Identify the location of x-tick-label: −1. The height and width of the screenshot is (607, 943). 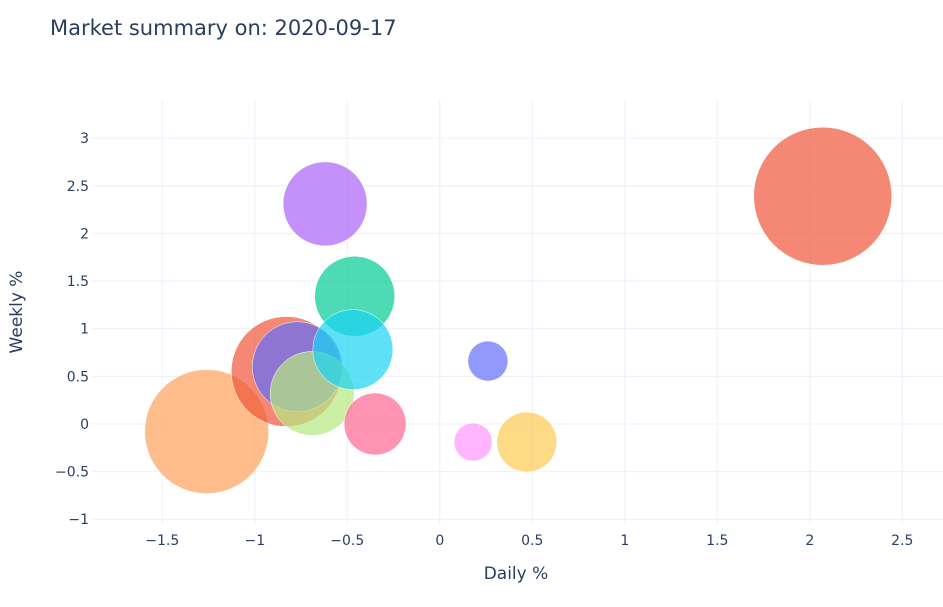
(254, 541).